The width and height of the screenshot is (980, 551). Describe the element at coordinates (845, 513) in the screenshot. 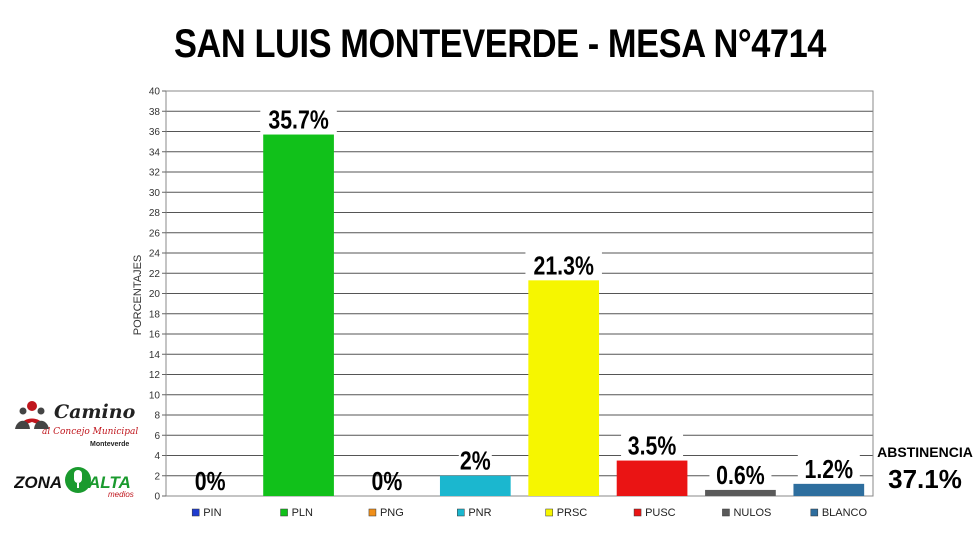

I see `legend-label-blanco: BLANCO` at that location.